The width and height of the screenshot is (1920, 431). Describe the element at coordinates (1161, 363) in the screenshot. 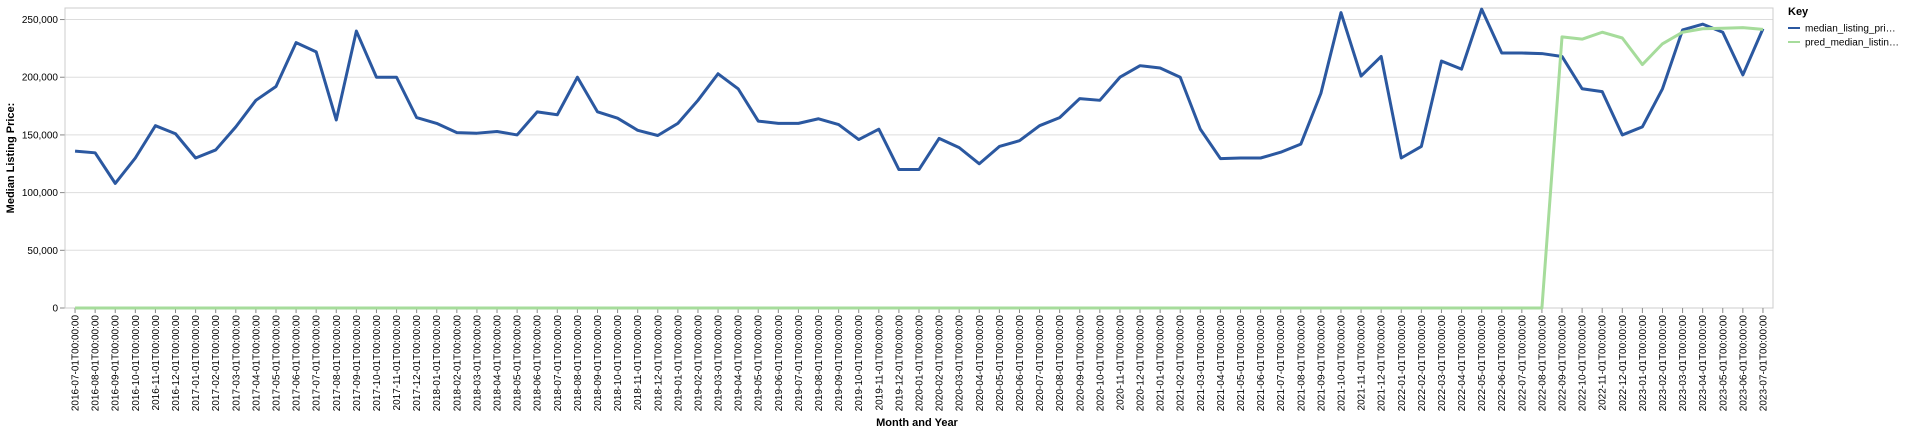

I see `x-tick-label: 2021-01-01T00:00:00` at that location.